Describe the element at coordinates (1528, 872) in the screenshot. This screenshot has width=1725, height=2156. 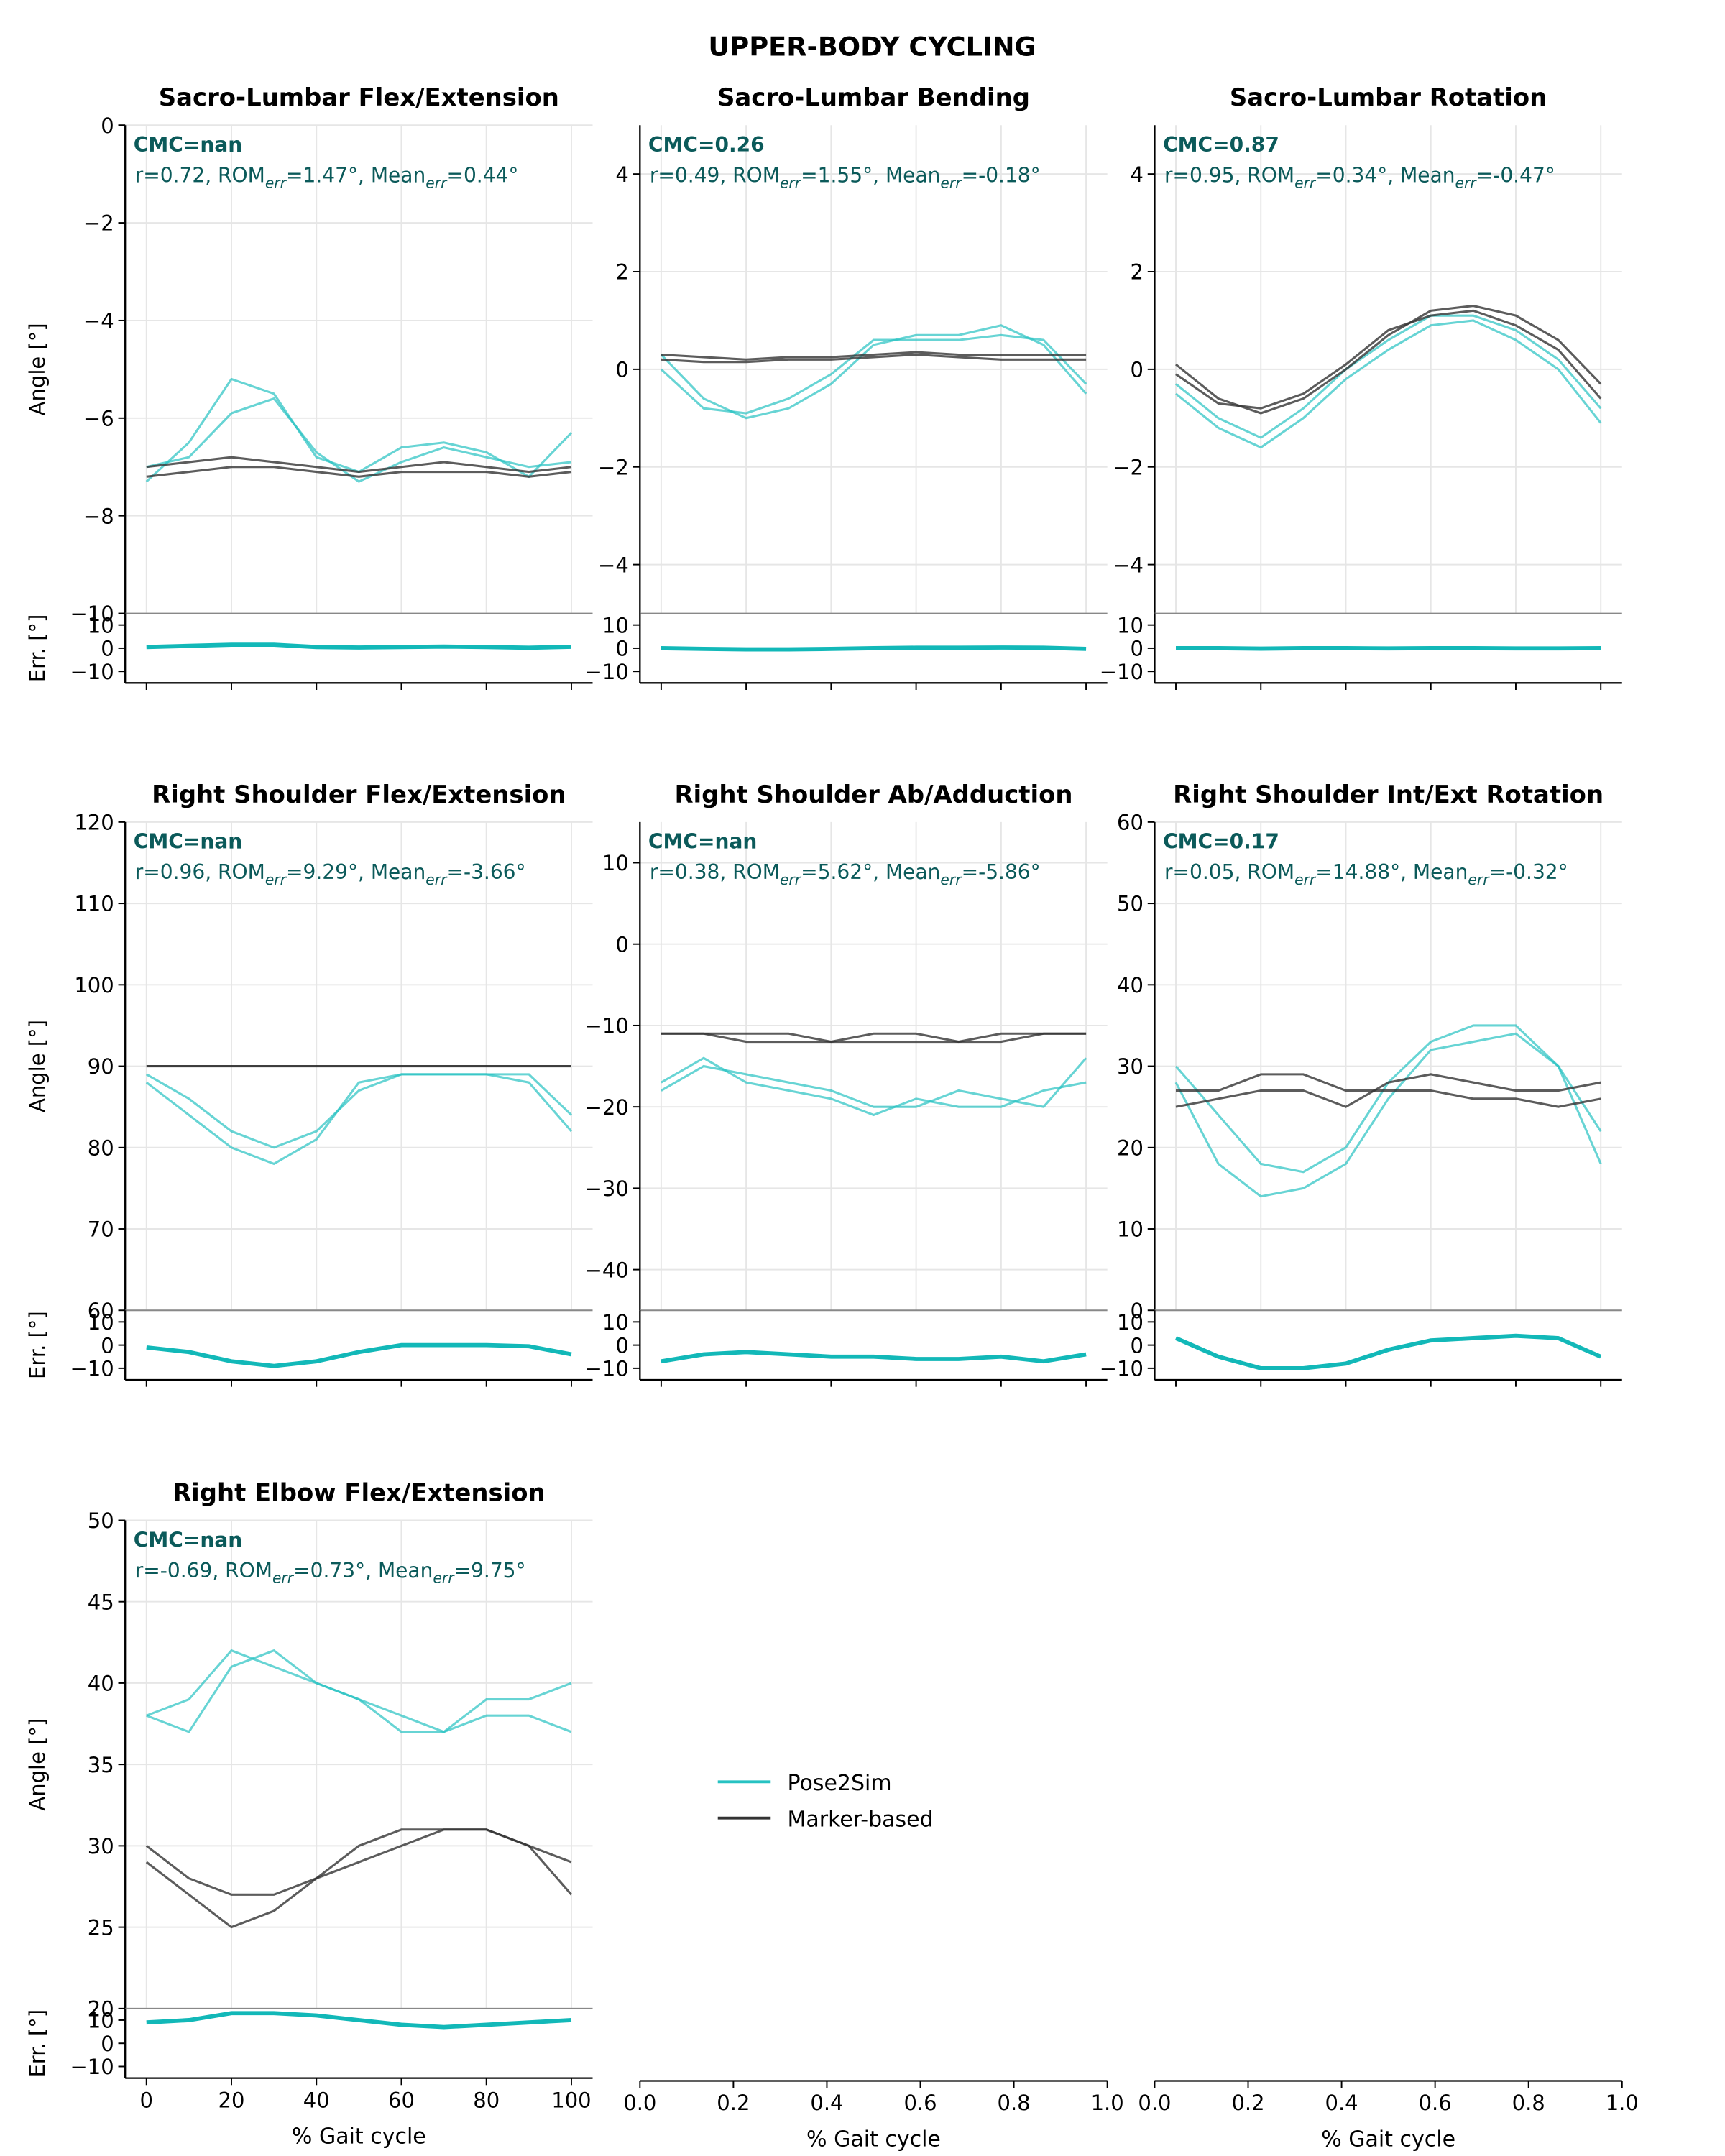
I see `stats-part: =-0.32°` at that location.